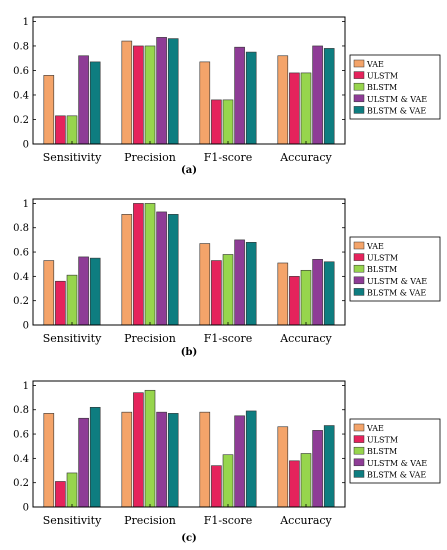  What do you see at coordinates (189, 352) in the screenshot?
I see `chart-caption: (b)` at bounding box center [189, 352].